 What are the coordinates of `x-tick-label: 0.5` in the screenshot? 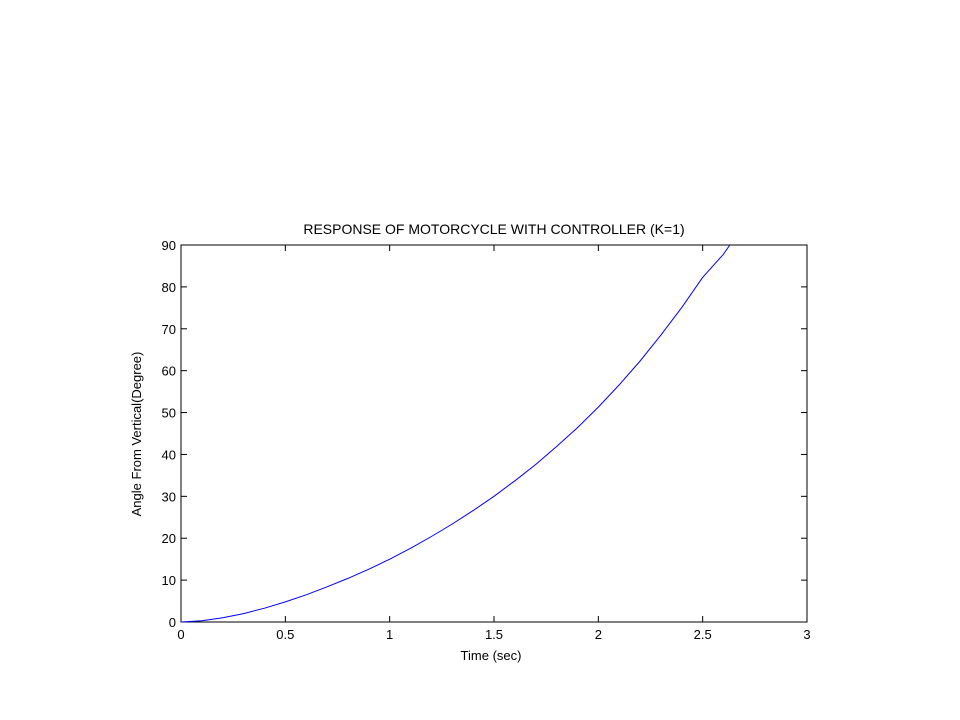 It's located at (285, 634).